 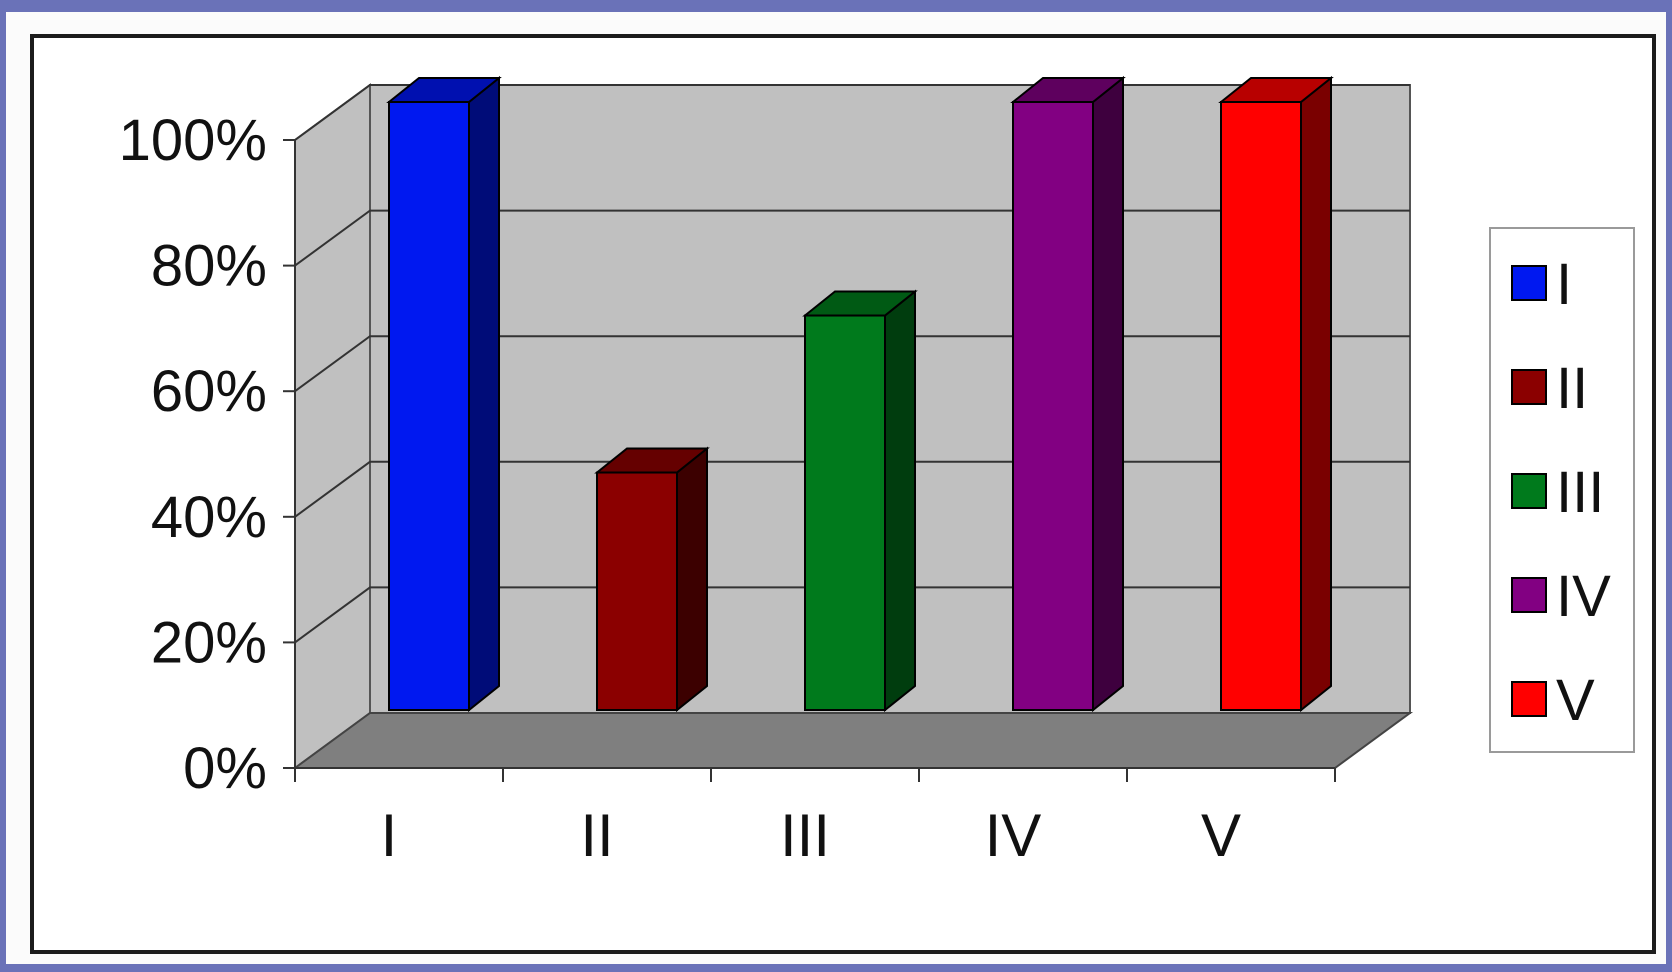 I want to click on bar-I, so click(x=444, y=394).